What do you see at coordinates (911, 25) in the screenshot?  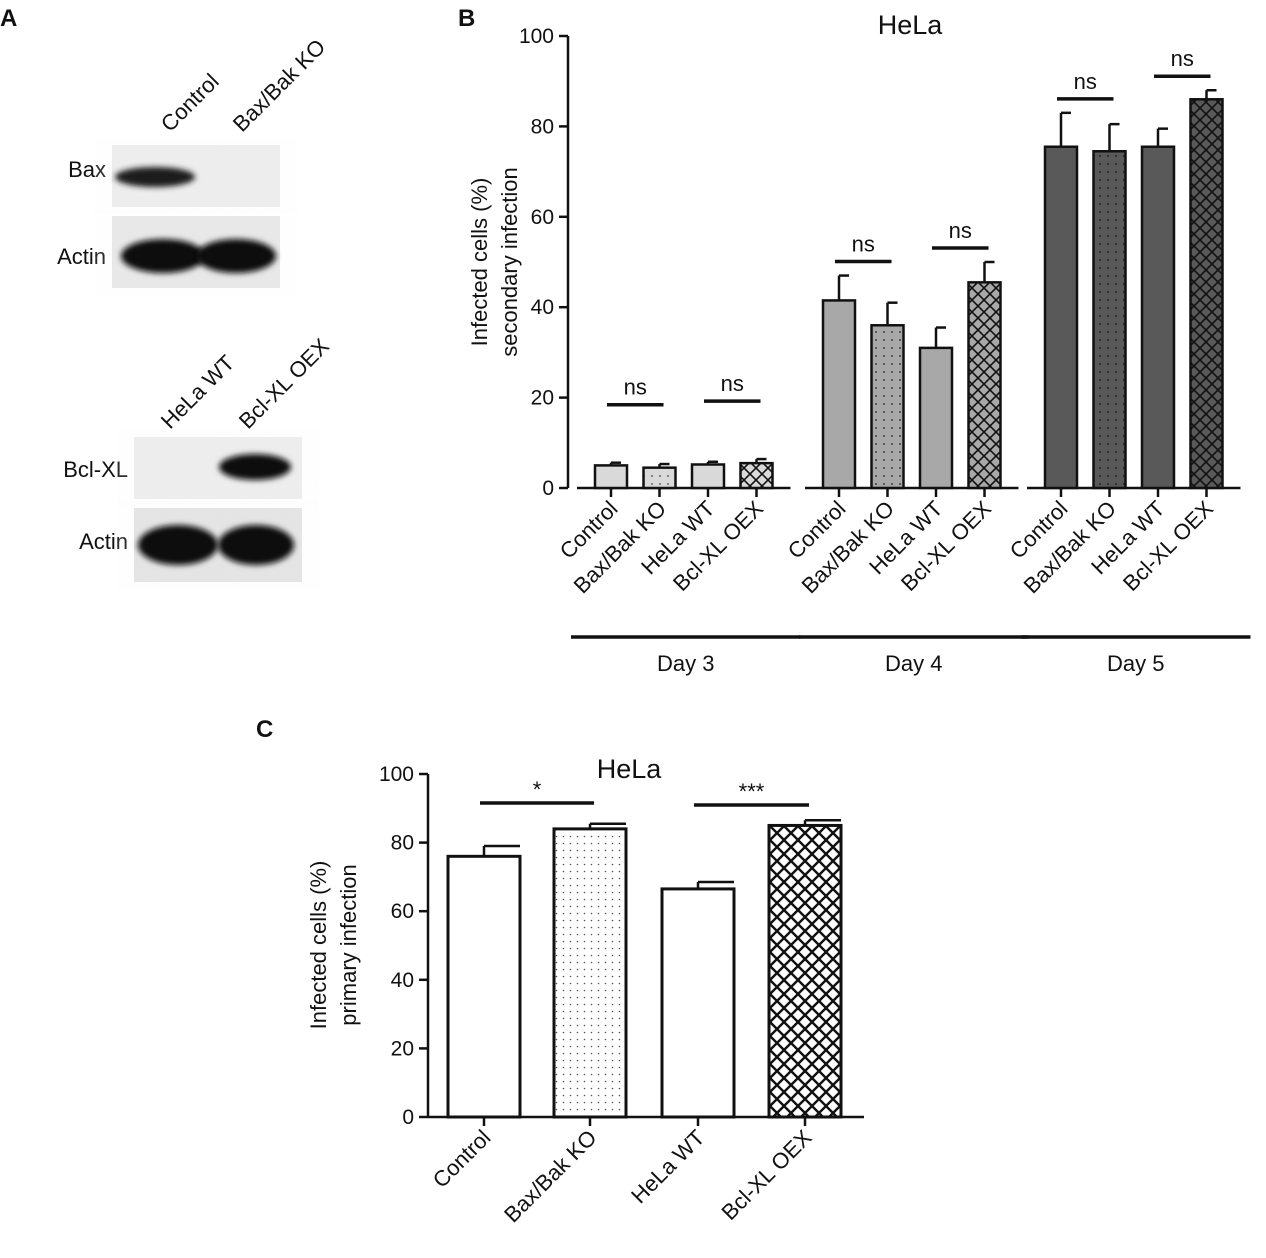 I see `chart-b-title: HeLa` at bounding box center [911, 25].